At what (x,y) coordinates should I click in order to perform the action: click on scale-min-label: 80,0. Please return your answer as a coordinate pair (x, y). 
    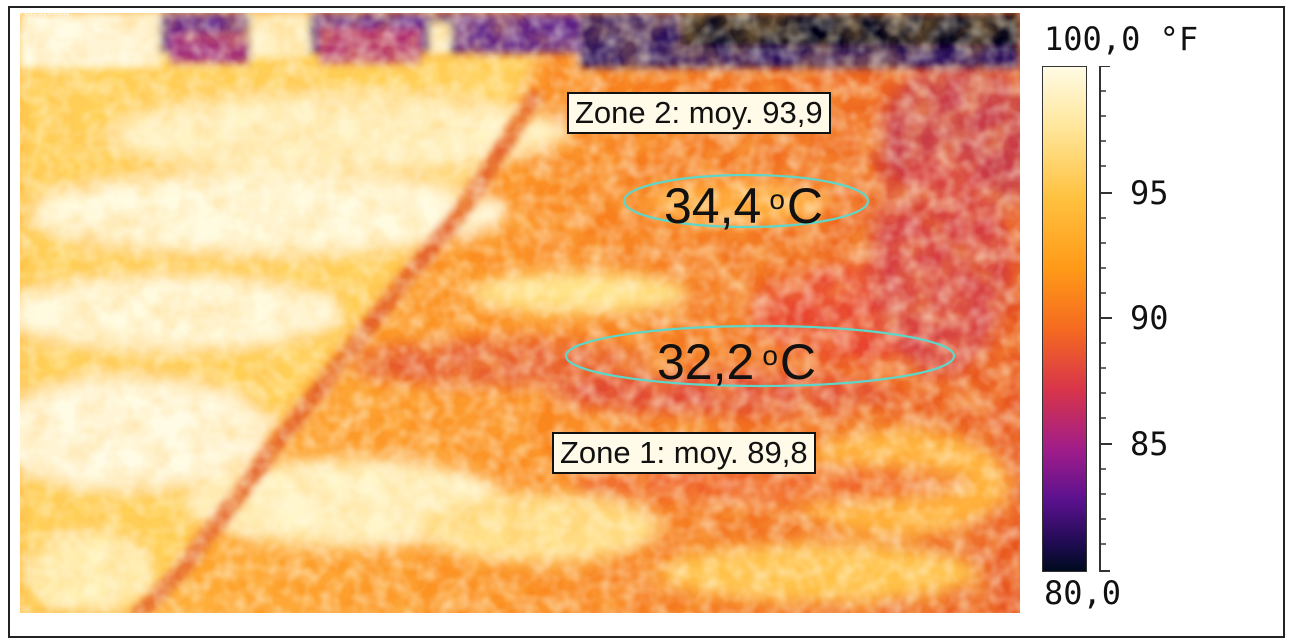
    Looking at the image, I should click on (1083, 593).